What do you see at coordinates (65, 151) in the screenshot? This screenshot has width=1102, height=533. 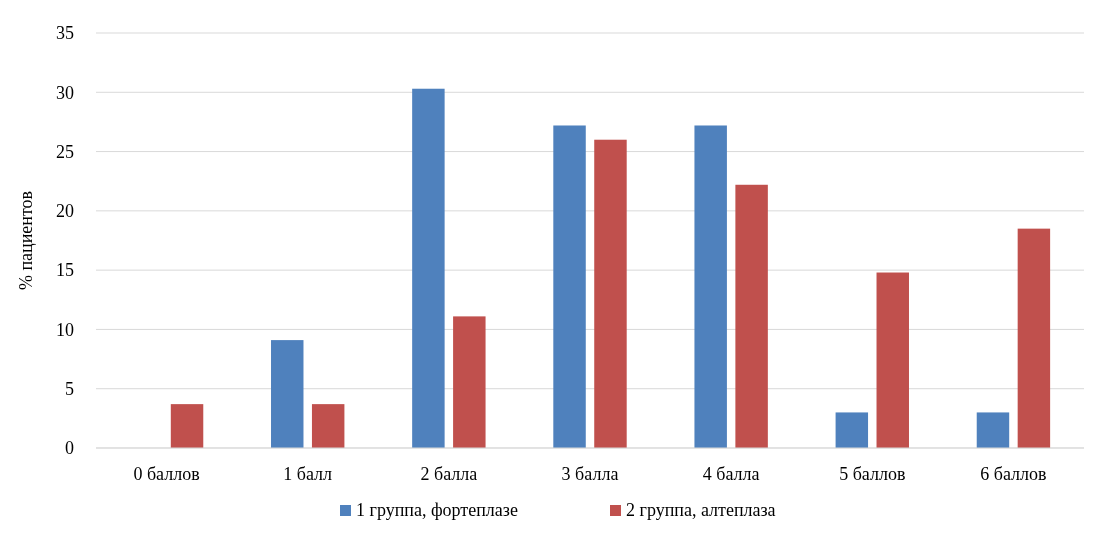 I see `y-tick-label: 25` at bounding box center [65, 151].